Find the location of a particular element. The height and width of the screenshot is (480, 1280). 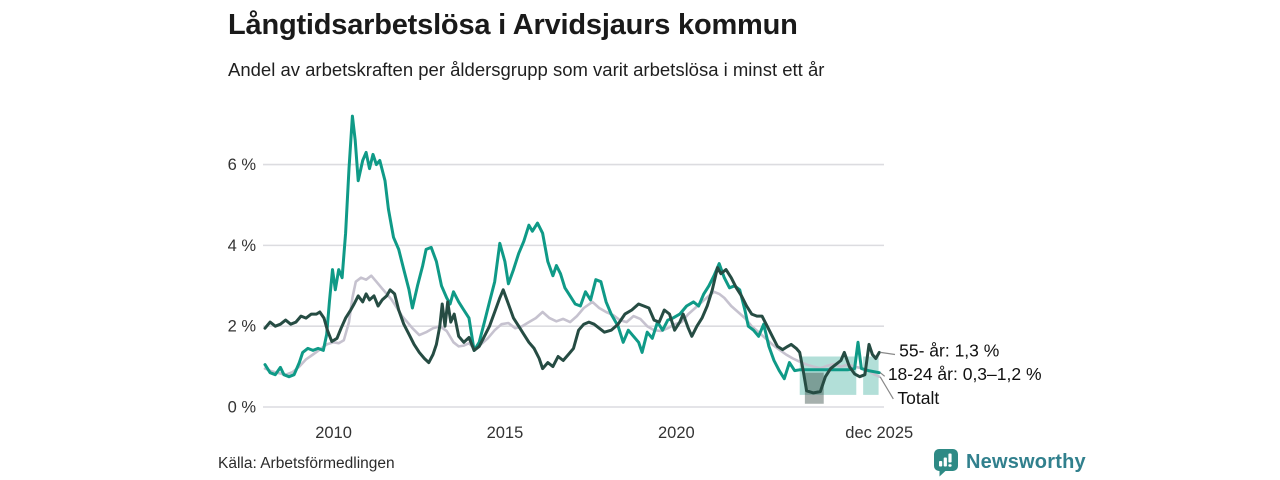

source-note: Källa: Arbetsförmedlingen is located at coordinates (306, 463).